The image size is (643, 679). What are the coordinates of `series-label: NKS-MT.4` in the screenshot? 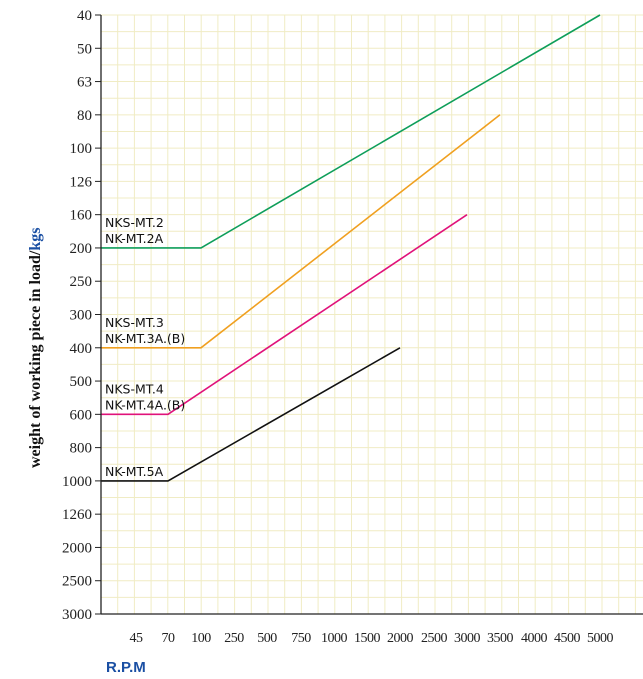 It's located at (134, 388).